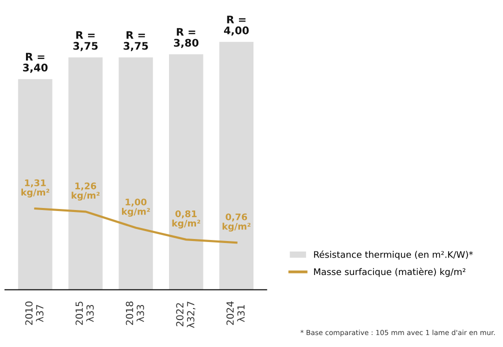 The width and height of the screenshot is (503, 347). What do you see at coordinates (35, 188) in the screenshot?
I see `data-label: 1,31 kg/m²` at bounding box center [35, 188].